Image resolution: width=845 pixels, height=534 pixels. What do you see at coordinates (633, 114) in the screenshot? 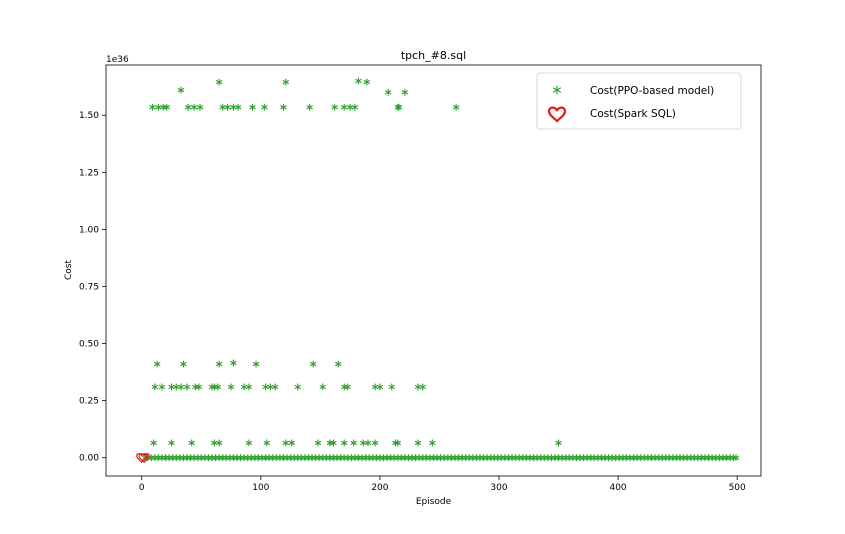
I see `legend-spark-label: Cost(Spark SQL)` at bounding box center [633, 114].